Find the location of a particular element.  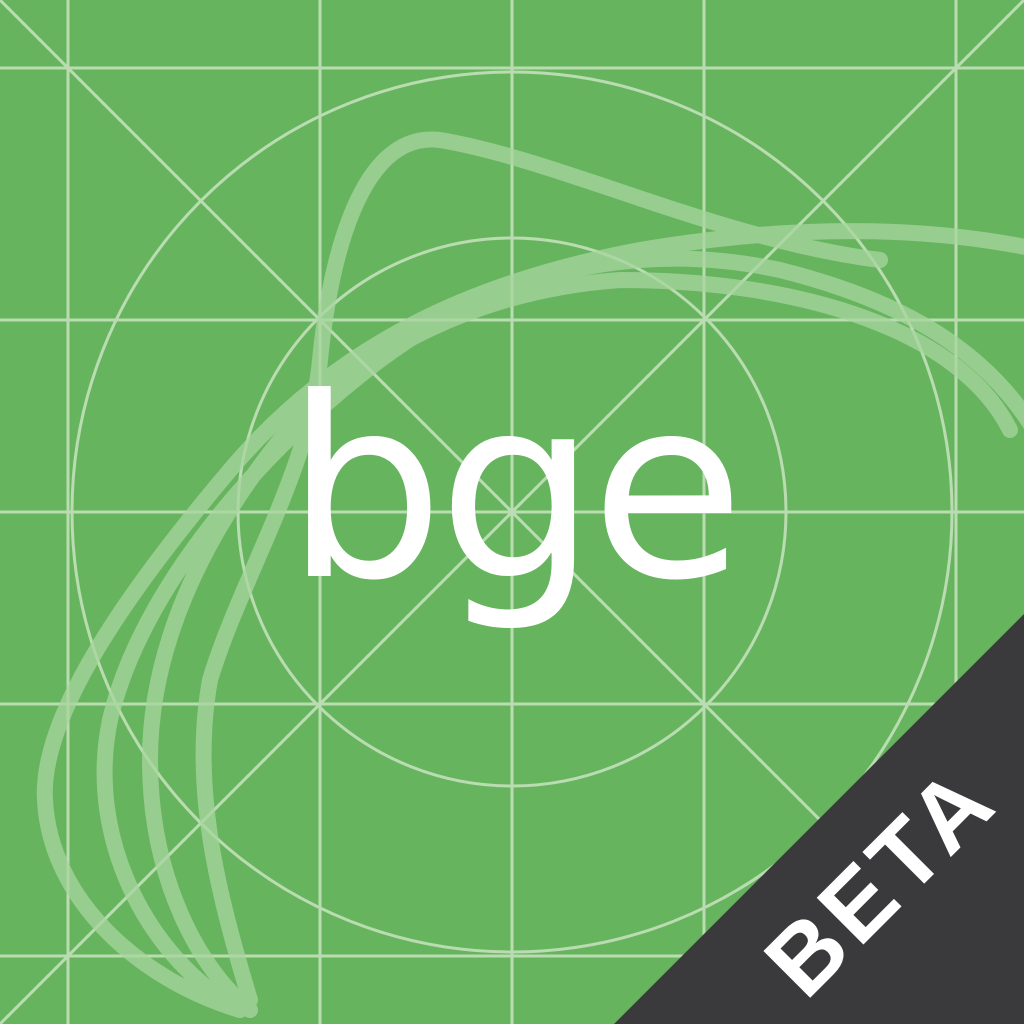

app-wordmark: bge is located at coordinates (514, 489).